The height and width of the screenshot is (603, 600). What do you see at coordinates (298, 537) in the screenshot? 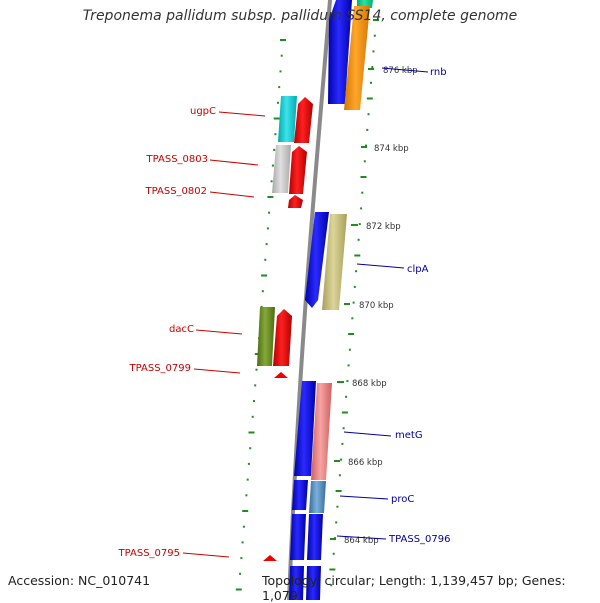
I see `gene-blue-864a` at bounding box center [298, 537].